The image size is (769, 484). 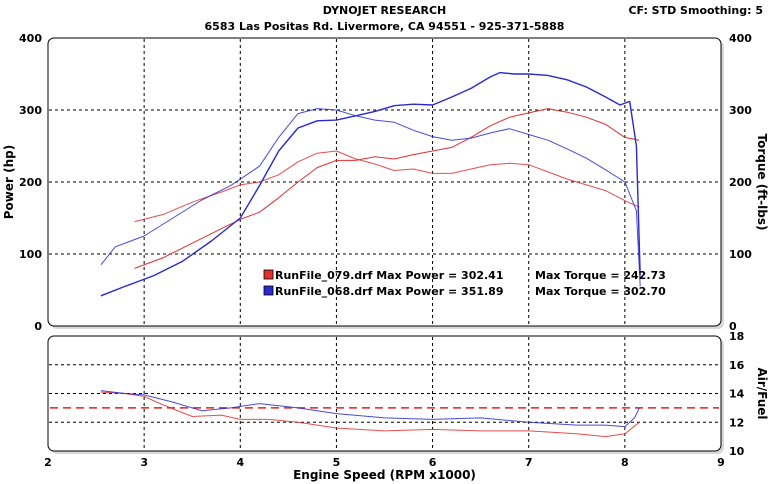 What do you see at coordinates (268, 290) in the screenshot?
I see `legend-swatch-blue` at bounding box center [268, 290].